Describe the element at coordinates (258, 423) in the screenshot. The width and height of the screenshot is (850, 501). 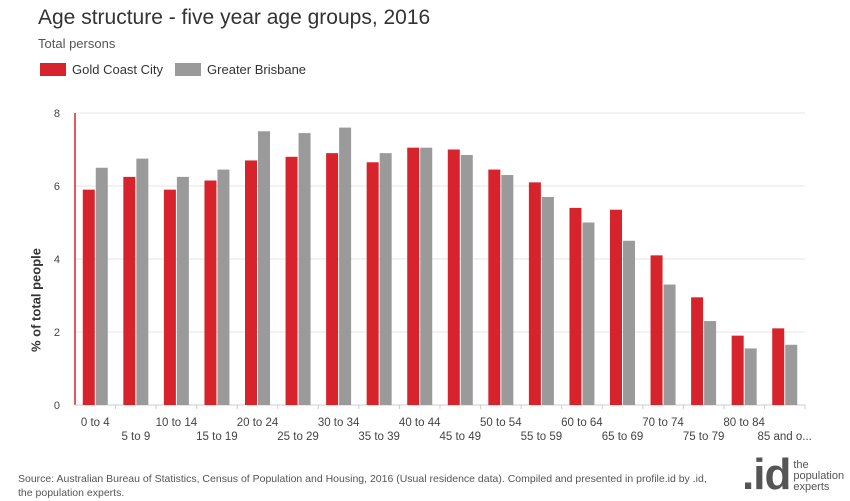
I see `x-tick-label-4: 20 to 24` at that location.